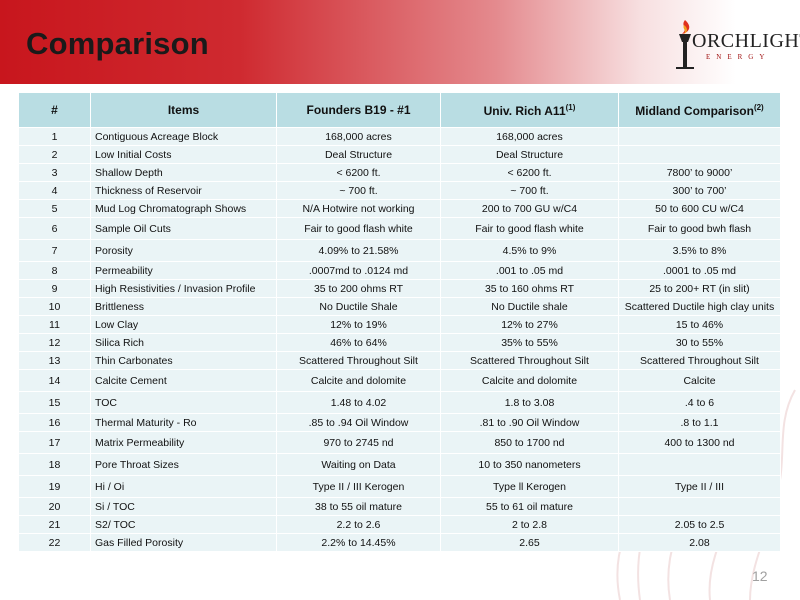 This screenshot has height=600, width=800. I want to click on row-number: 3, so click(54, 172).